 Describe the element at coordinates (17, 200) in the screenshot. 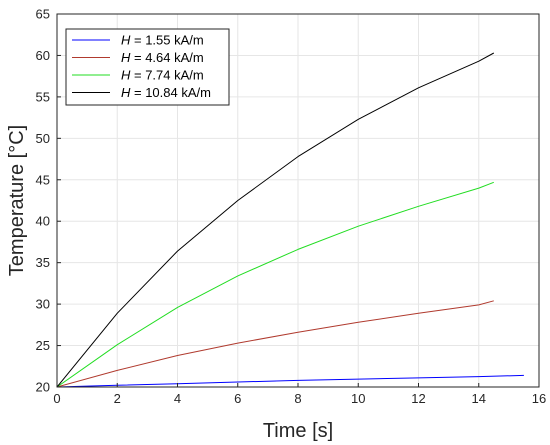

I see `y-axis-label: Temperature [°C]` at that location.